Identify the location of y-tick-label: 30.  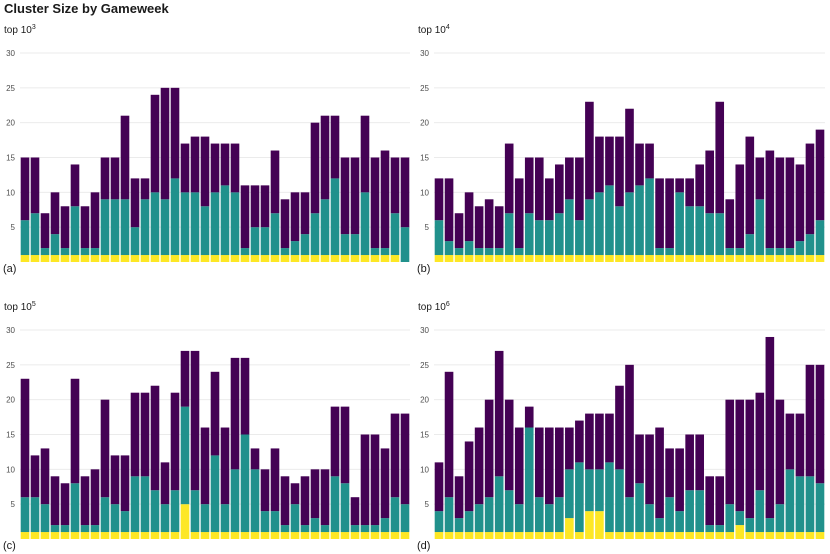
(10, 330).